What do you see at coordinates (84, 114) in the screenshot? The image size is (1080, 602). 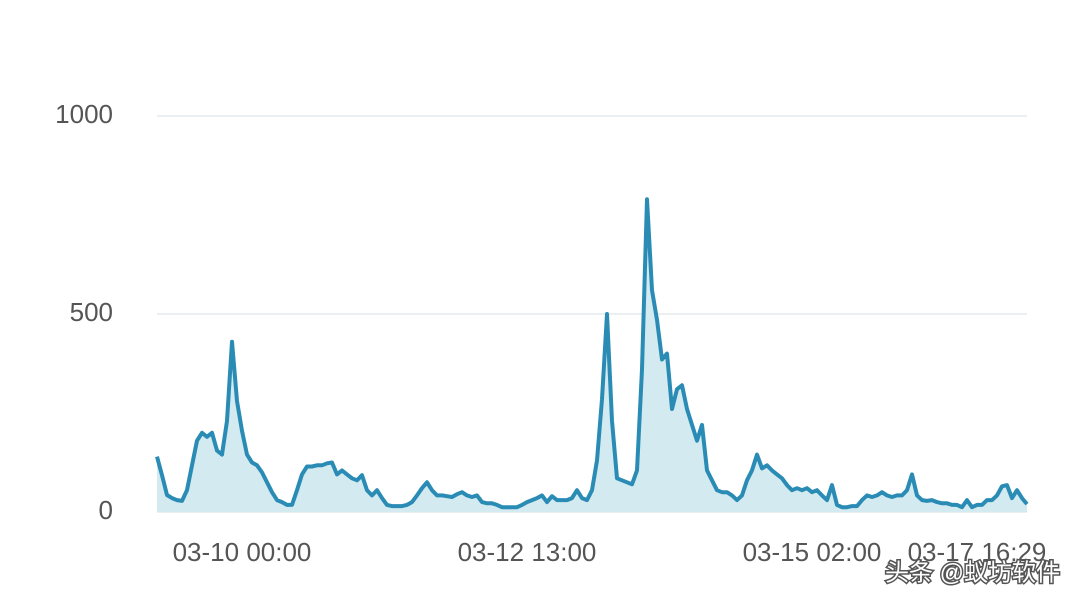 I see `y-tick-label: 1000` at bounding box center [84, 114].